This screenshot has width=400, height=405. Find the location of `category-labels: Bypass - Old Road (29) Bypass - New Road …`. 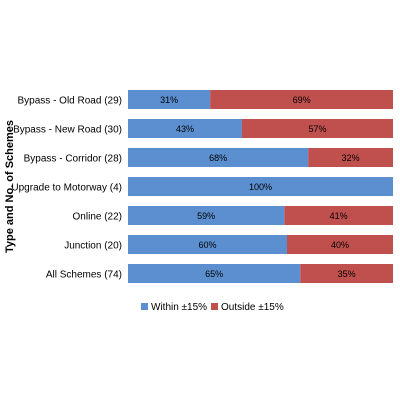

category-labels: Bypass - Old Road (29) Bypass - New Road … is located at coordinates (66, 188).